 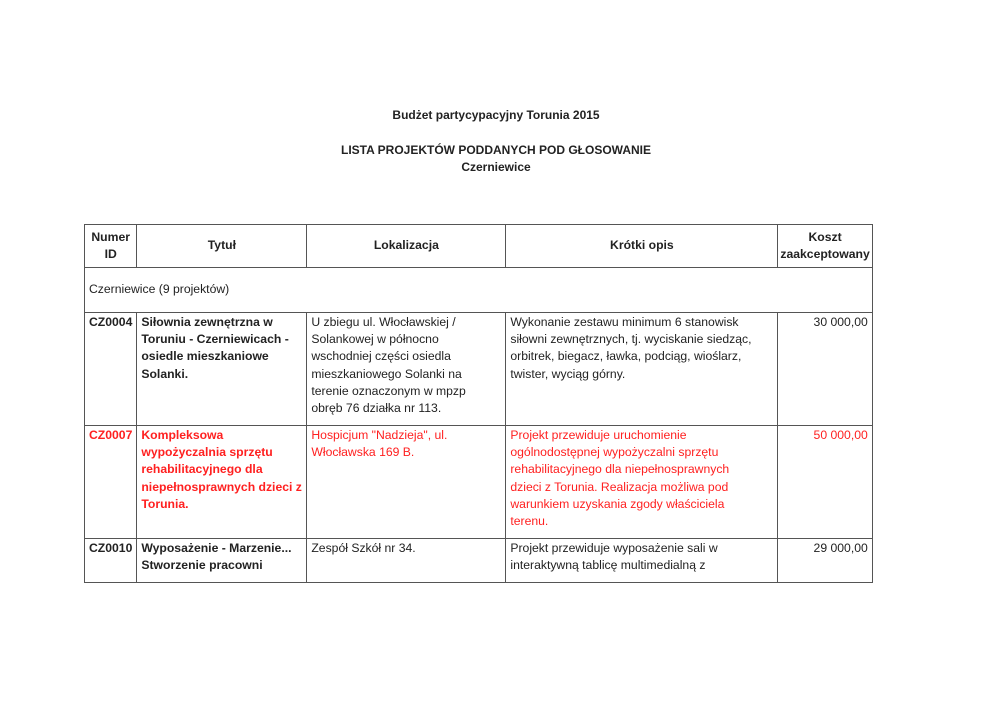 I want to click on district-name: Czerniewice, so click(x=496, y=167).